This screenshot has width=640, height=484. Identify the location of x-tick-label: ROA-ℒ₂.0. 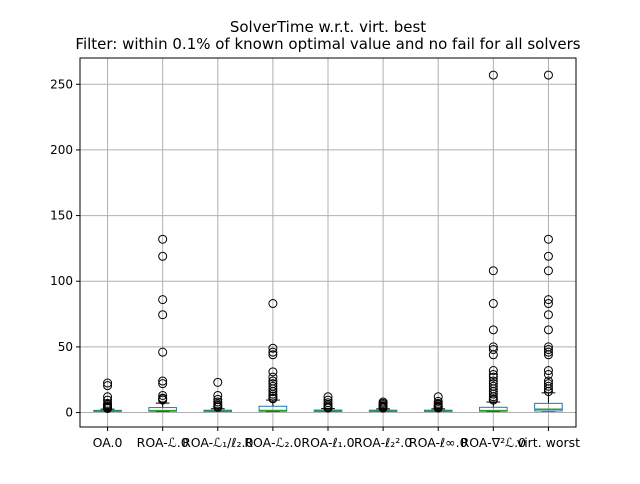
(272, 442).